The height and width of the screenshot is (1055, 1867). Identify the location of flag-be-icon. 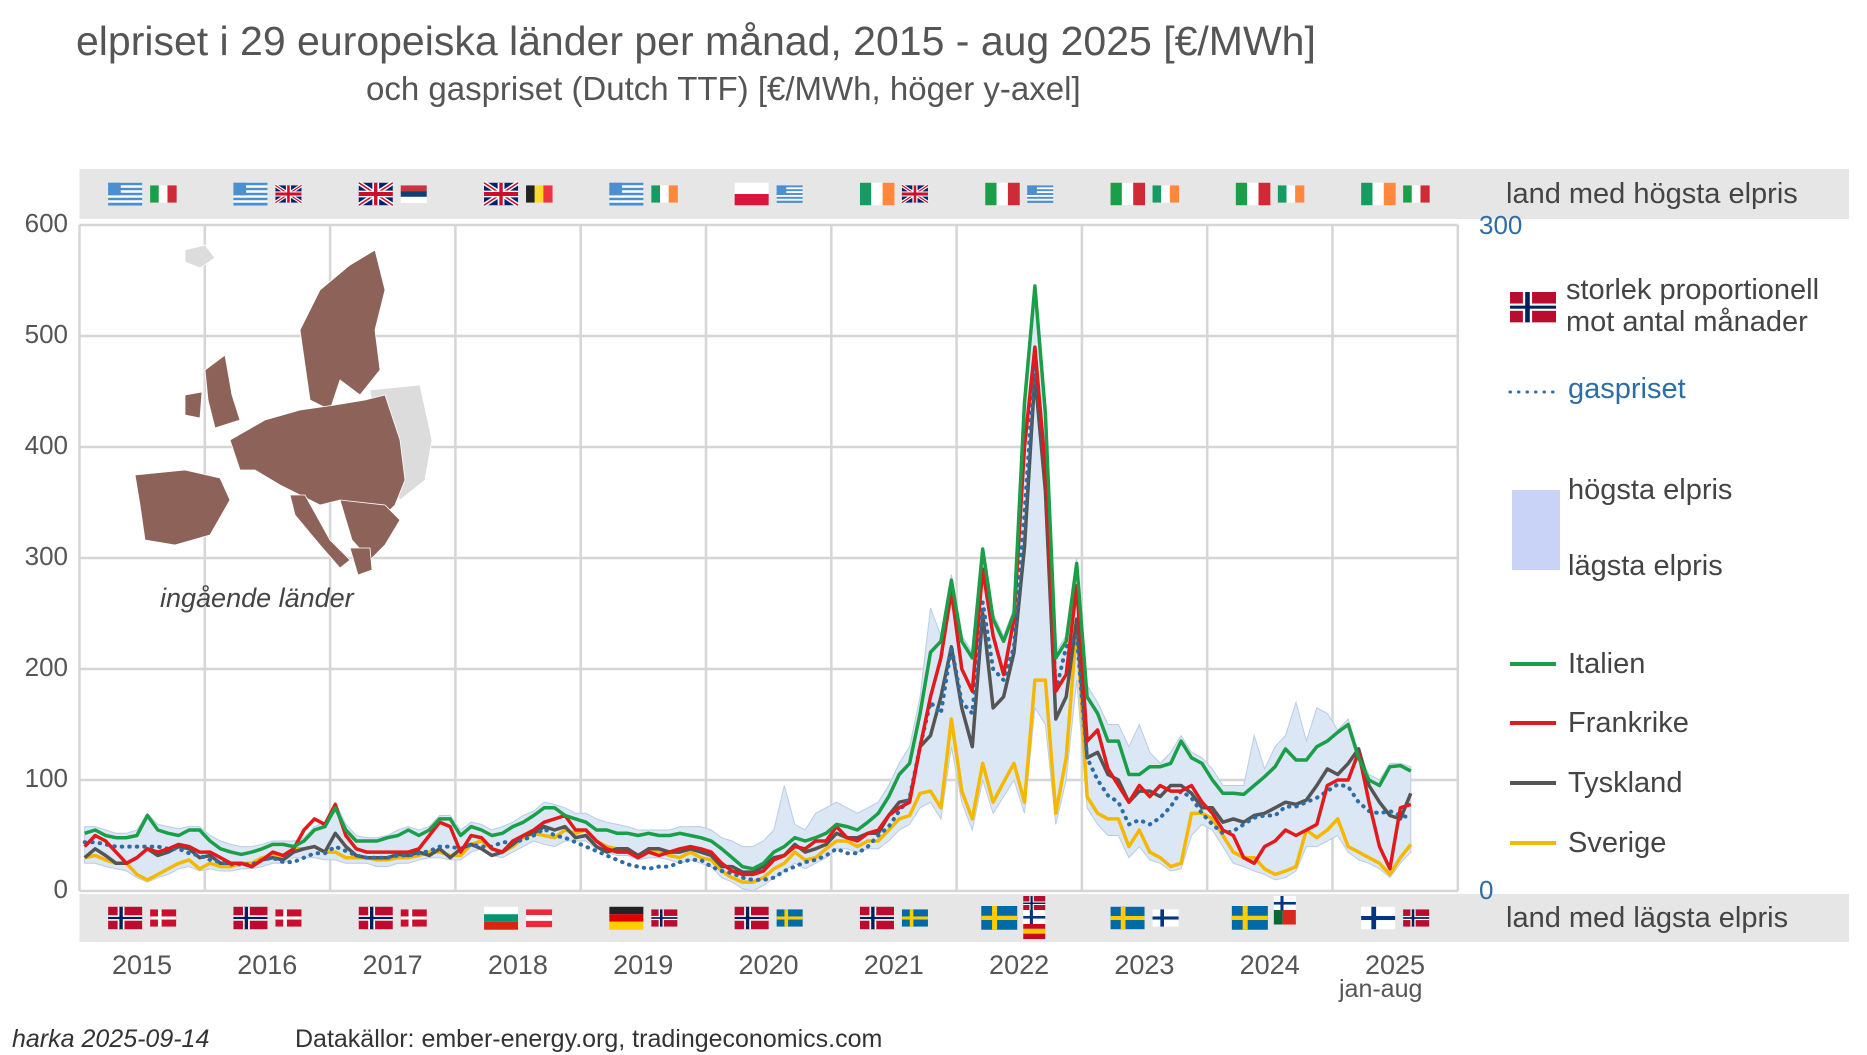
(539, 194).